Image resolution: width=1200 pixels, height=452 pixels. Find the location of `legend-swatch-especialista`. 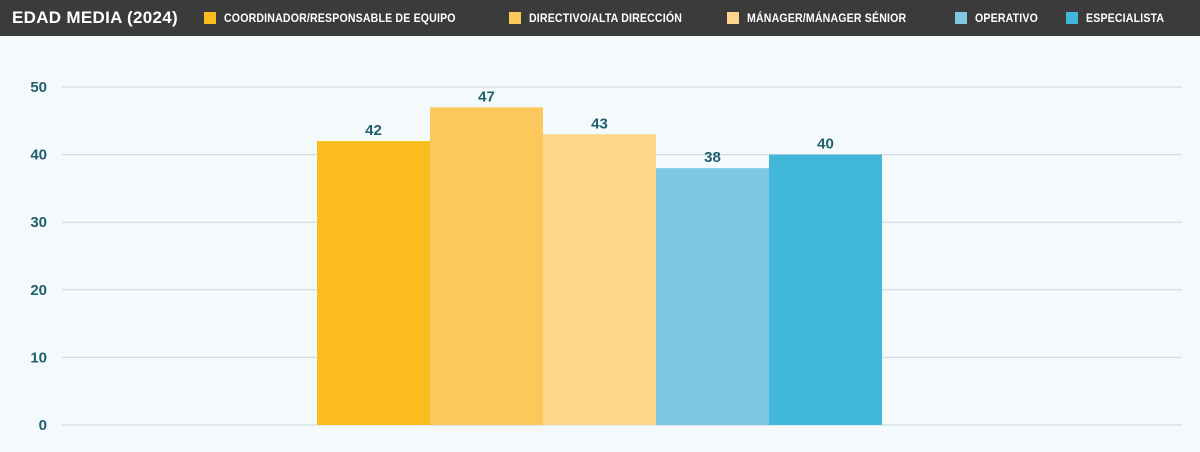

legend-swatch-especialista is located at coordinates (1072, 18).